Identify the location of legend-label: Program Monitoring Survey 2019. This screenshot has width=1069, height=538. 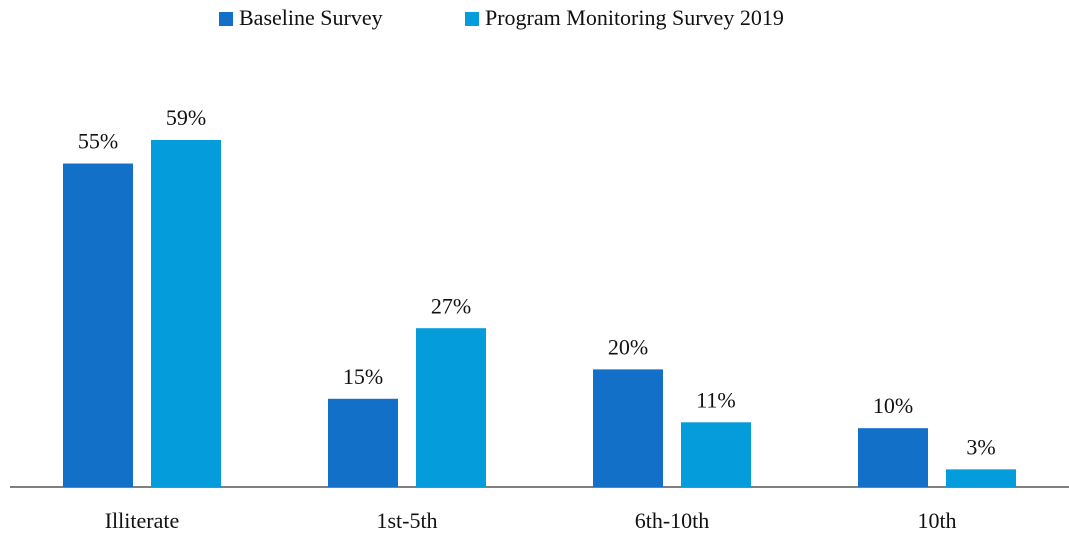
(634, 17).